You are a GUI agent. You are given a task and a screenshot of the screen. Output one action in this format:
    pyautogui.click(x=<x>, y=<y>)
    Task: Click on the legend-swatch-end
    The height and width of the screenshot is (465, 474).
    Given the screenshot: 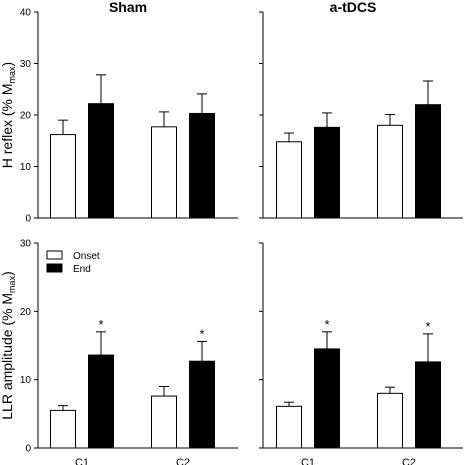 What is the action you would take?
    pyautogui.click(x=54, y=268)
    